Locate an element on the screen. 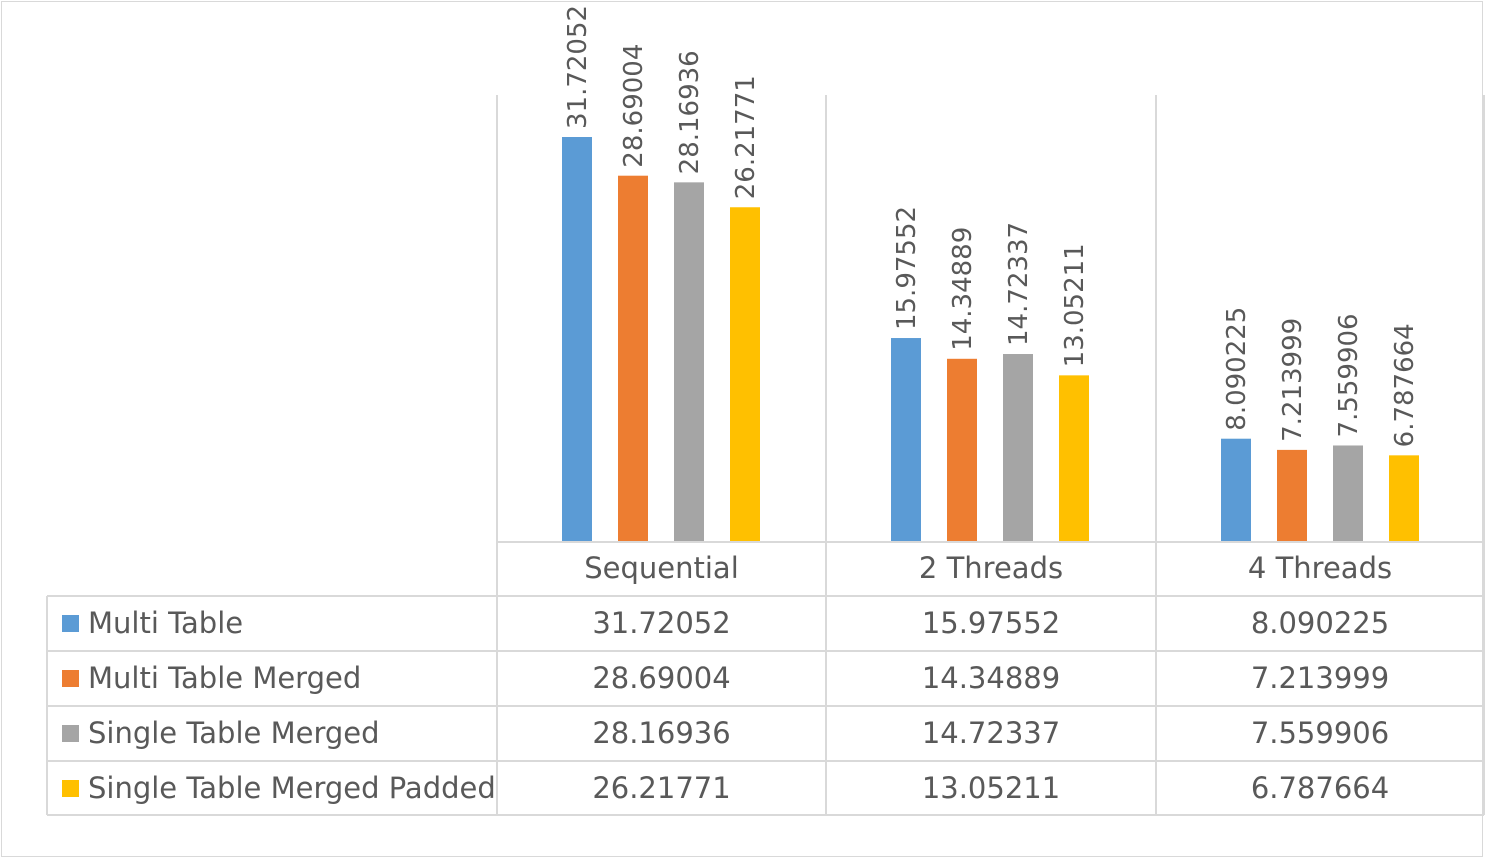 The image size is (1486, 860). data-label-0-3: 26.21771 is located at coordinates (746, 137).